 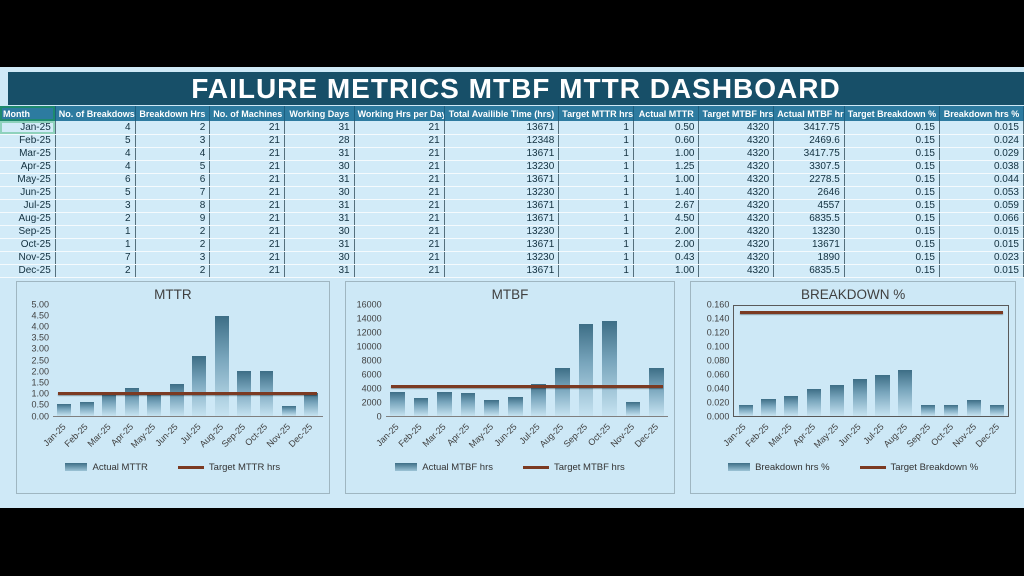 What do you see at coordinates (736, 113) in the screenshot?
I see `column-header: Target MTBF hrs` at bounding box center [736, 113].